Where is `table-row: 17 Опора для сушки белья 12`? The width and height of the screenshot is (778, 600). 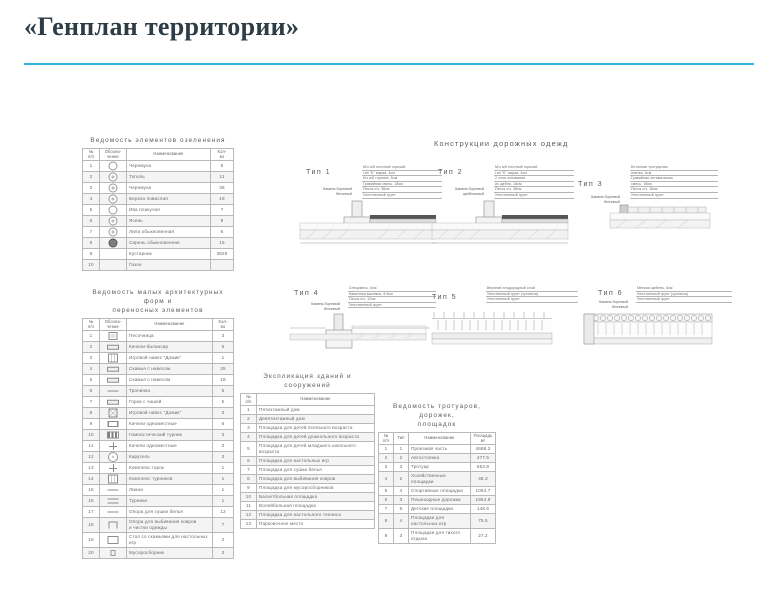
table-row: 17 Опора для сушки белья 12 is located at coordinates (158, 512).